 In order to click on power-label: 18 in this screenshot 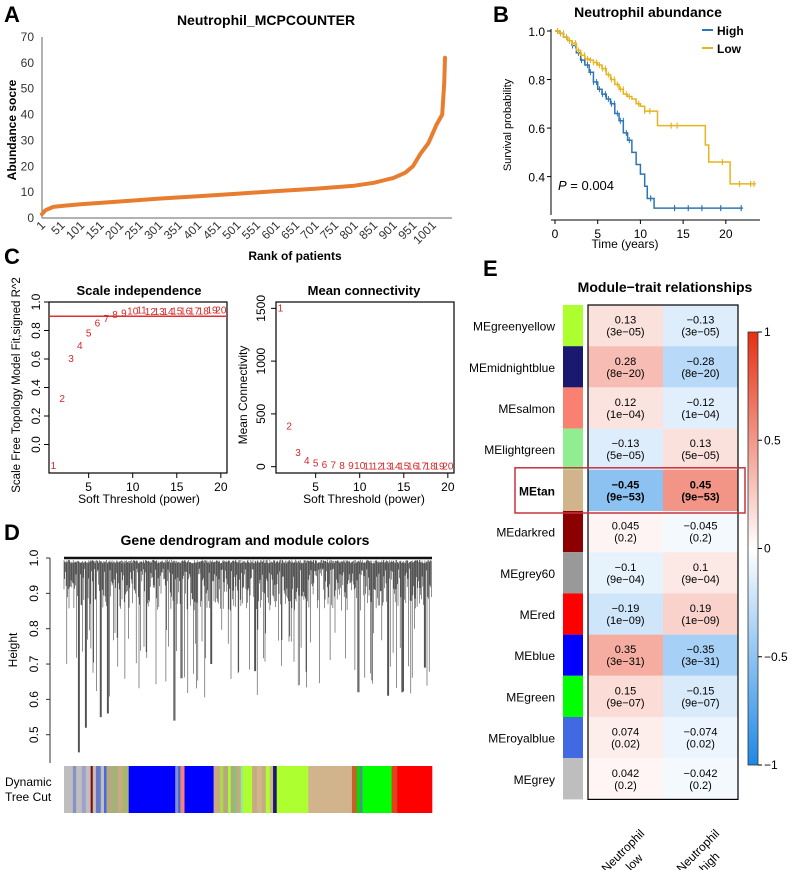, I will do `click(204, 311)`.